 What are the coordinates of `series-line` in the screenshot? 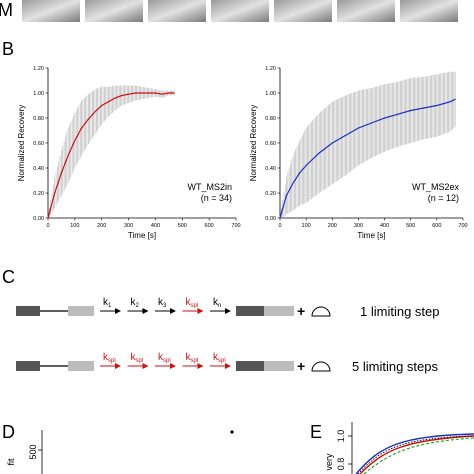 It's located at (111, 155).